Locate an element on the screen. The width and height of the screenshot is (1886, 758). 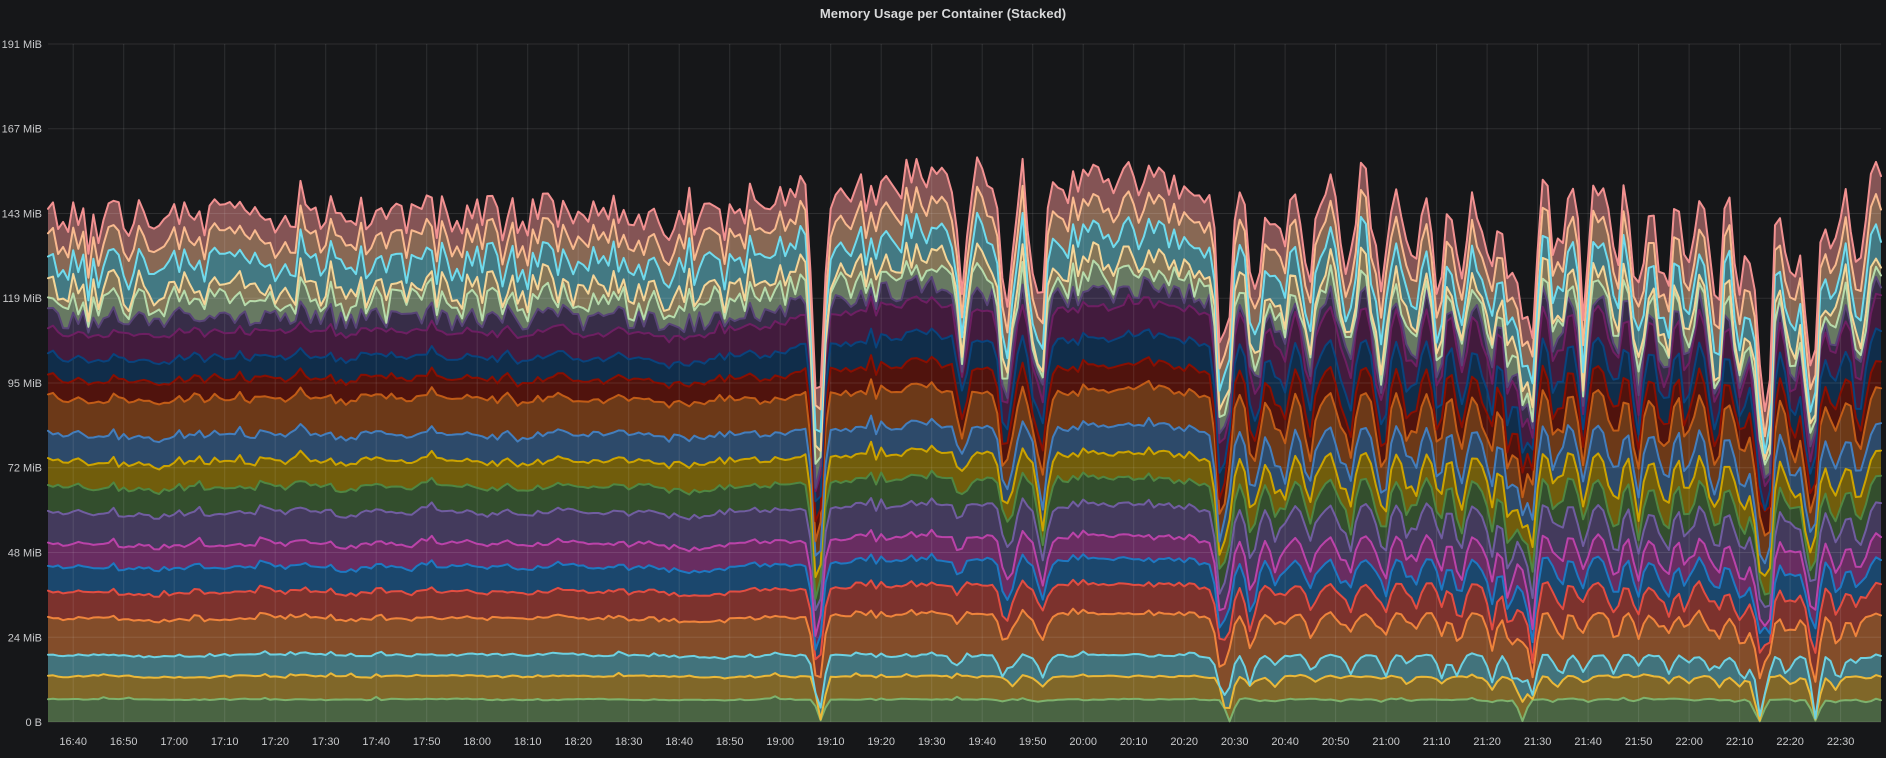
x-axis-tick-label: 17:10 is located at coordinates (225, 742).